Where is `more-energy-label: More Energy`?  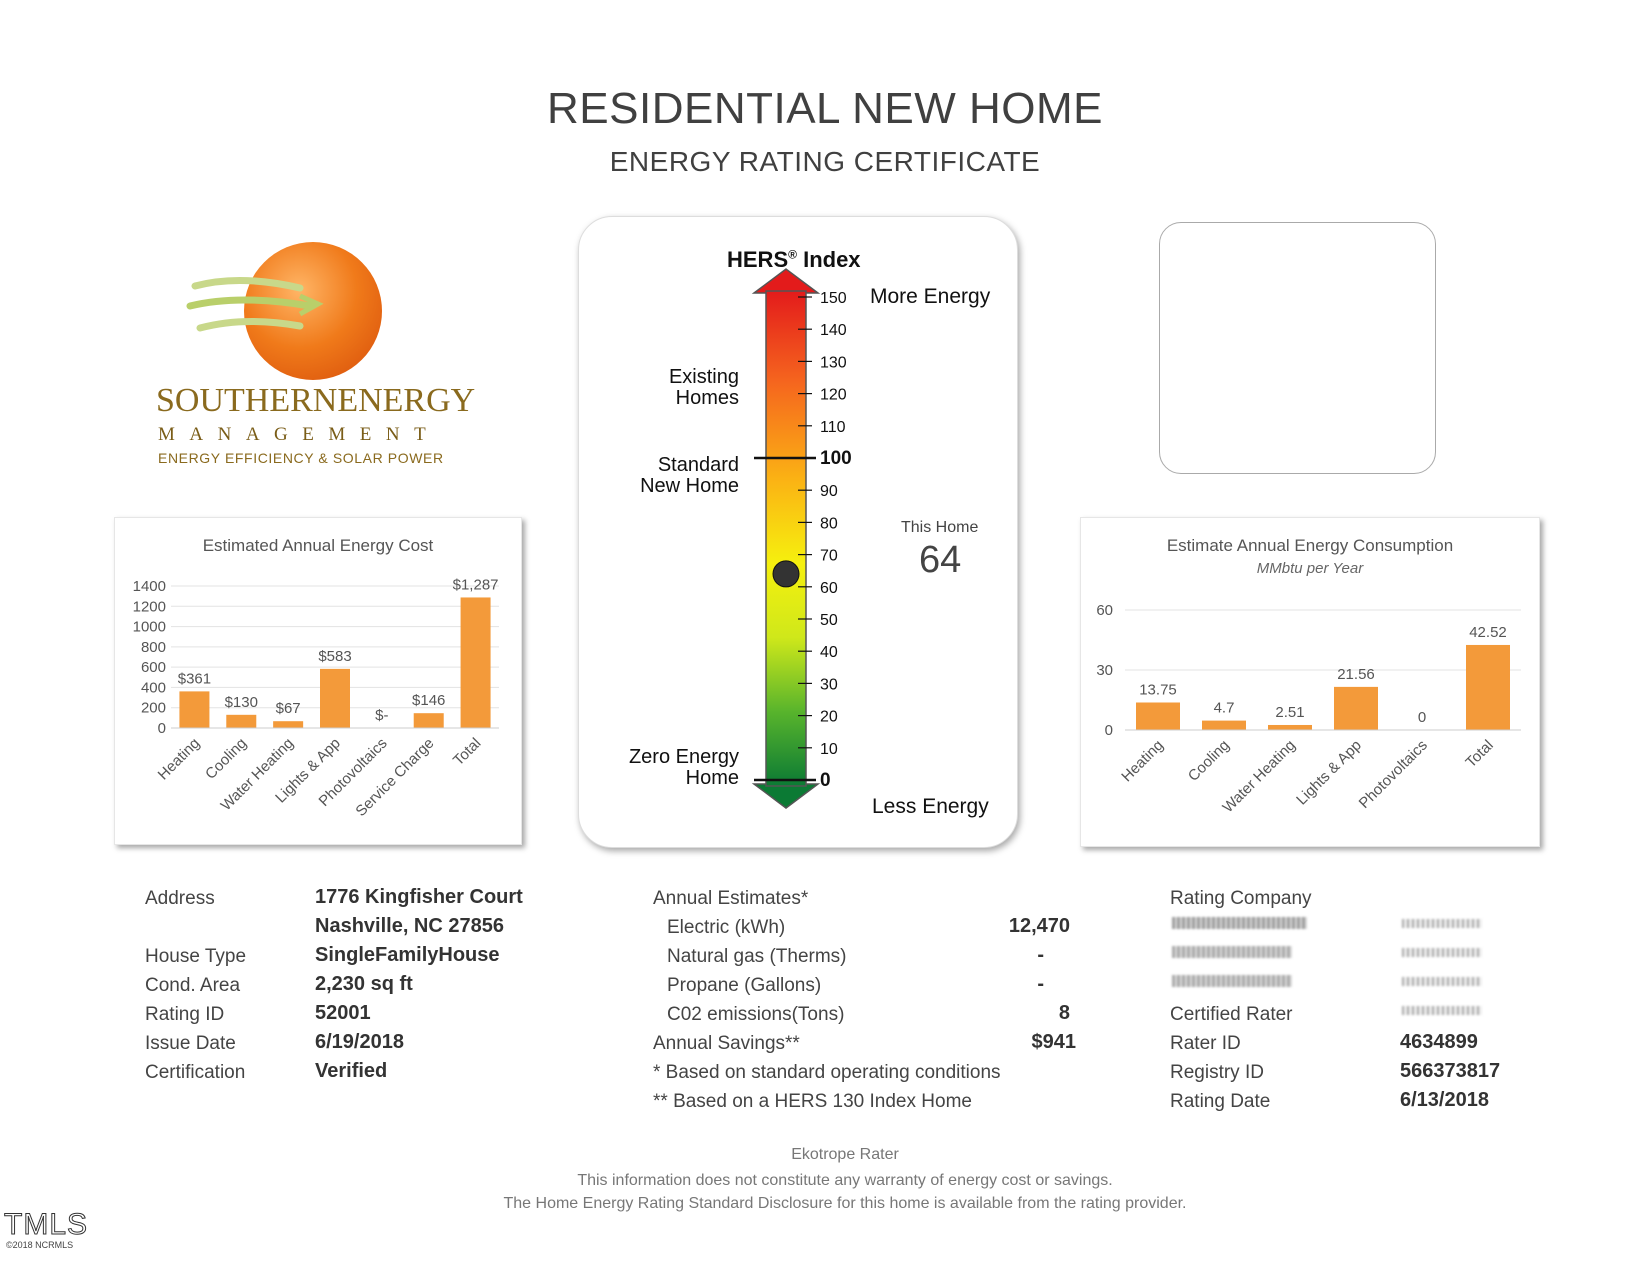 more-energy-label: More Energy is located at coordinates (930, 296).